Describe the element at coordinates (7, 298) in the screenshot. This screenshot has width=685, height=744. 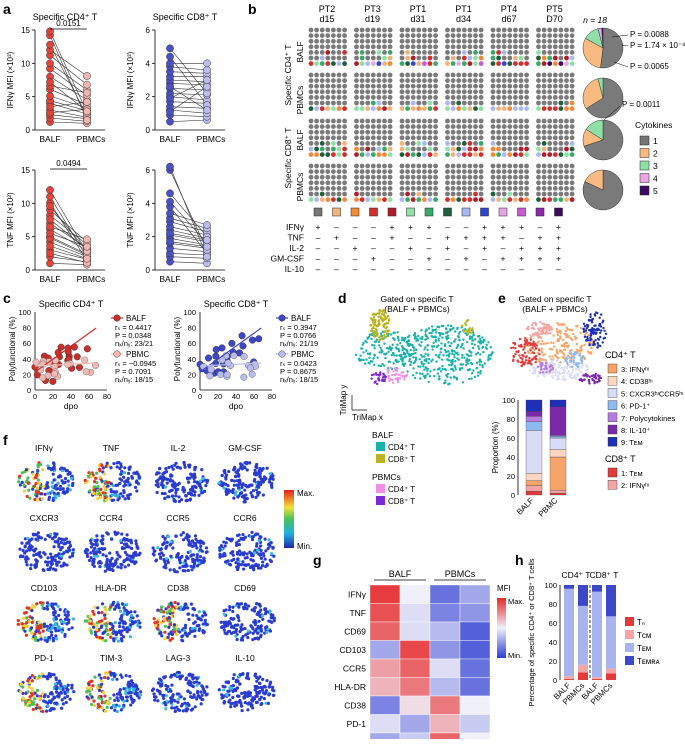
I see `panel-letter-c: c` at that location.